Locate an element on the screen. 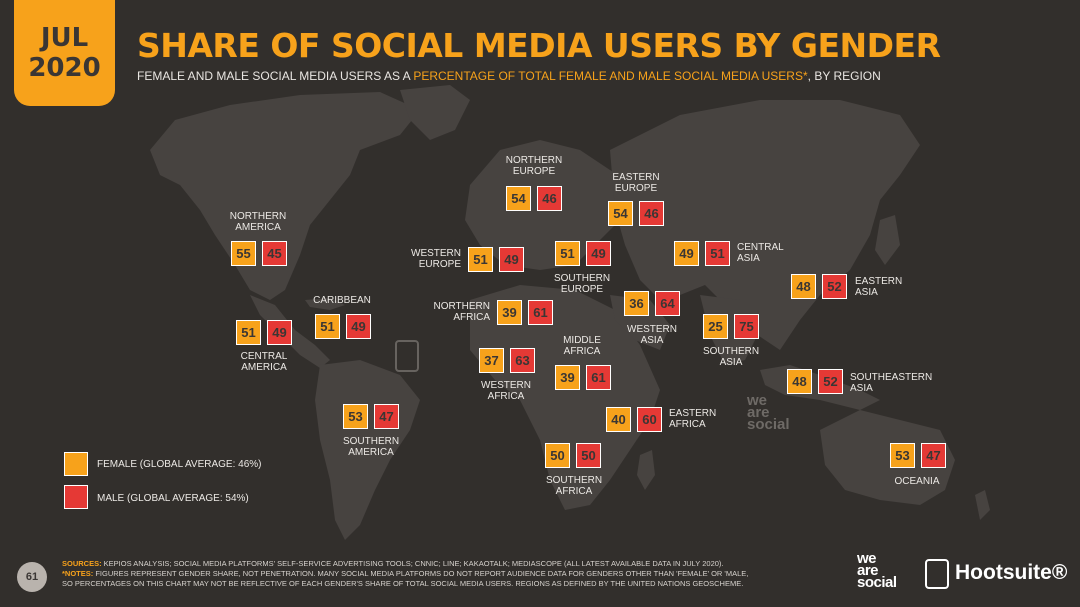 The image size is (1080, 607). asia-land is located at coordinates (765, 225).